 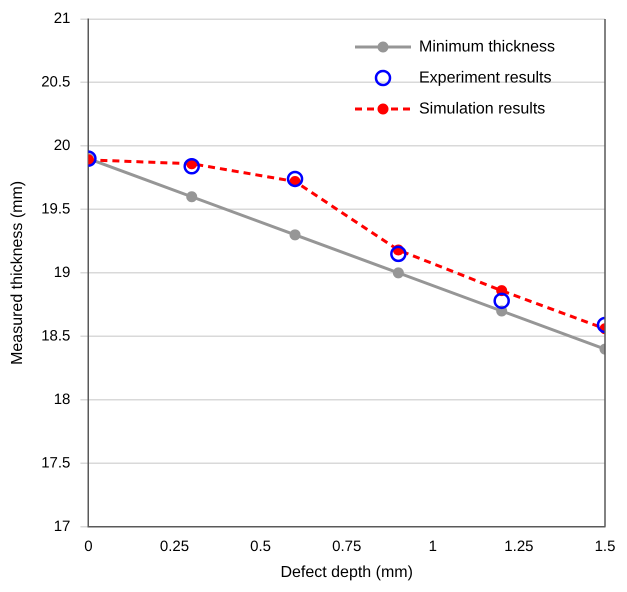 I want to click on x-tick-label: 1.5, so click(x=605, y=546).